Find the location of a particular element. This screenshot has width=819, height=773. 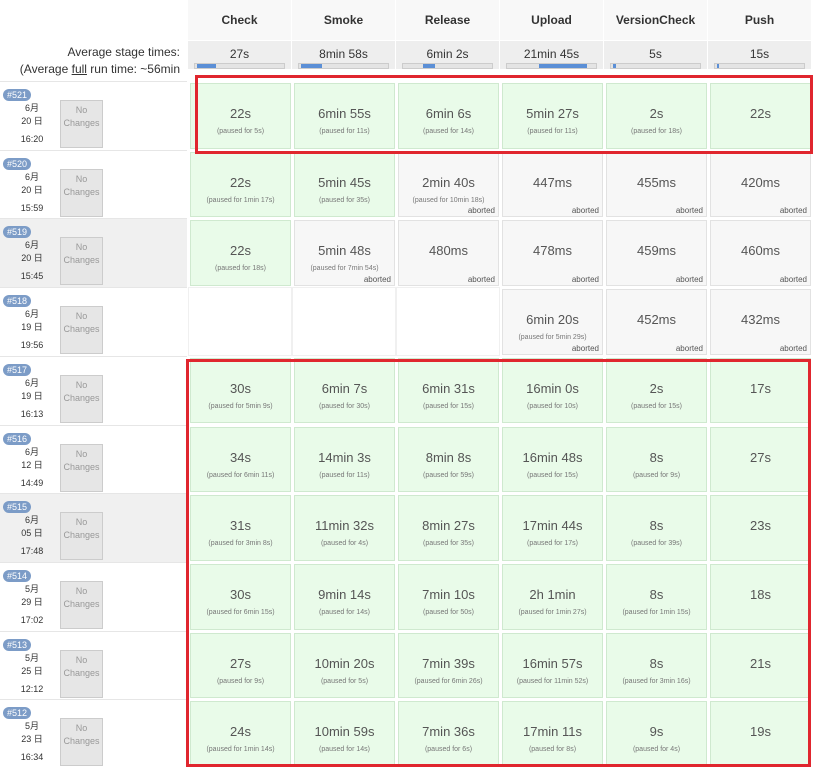

stage-cell: 8min 8s (paused for 59s) is located at coordinates (448, 459).